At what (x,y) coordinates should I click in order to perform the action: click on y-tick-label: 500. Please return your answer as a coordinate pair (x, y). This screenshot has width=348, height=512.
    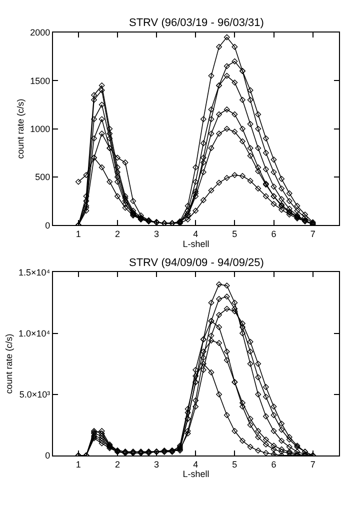
    Looking at the image, I should click on (42, 177).